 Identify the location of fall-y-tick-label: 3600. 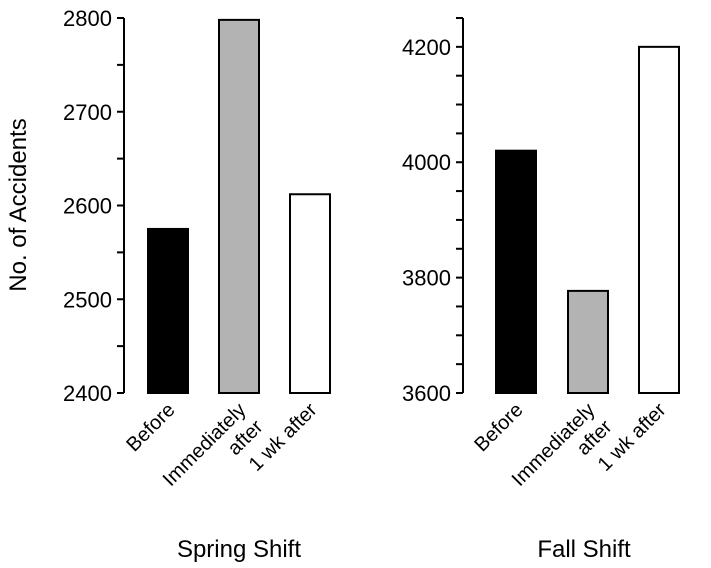
(426, 393).